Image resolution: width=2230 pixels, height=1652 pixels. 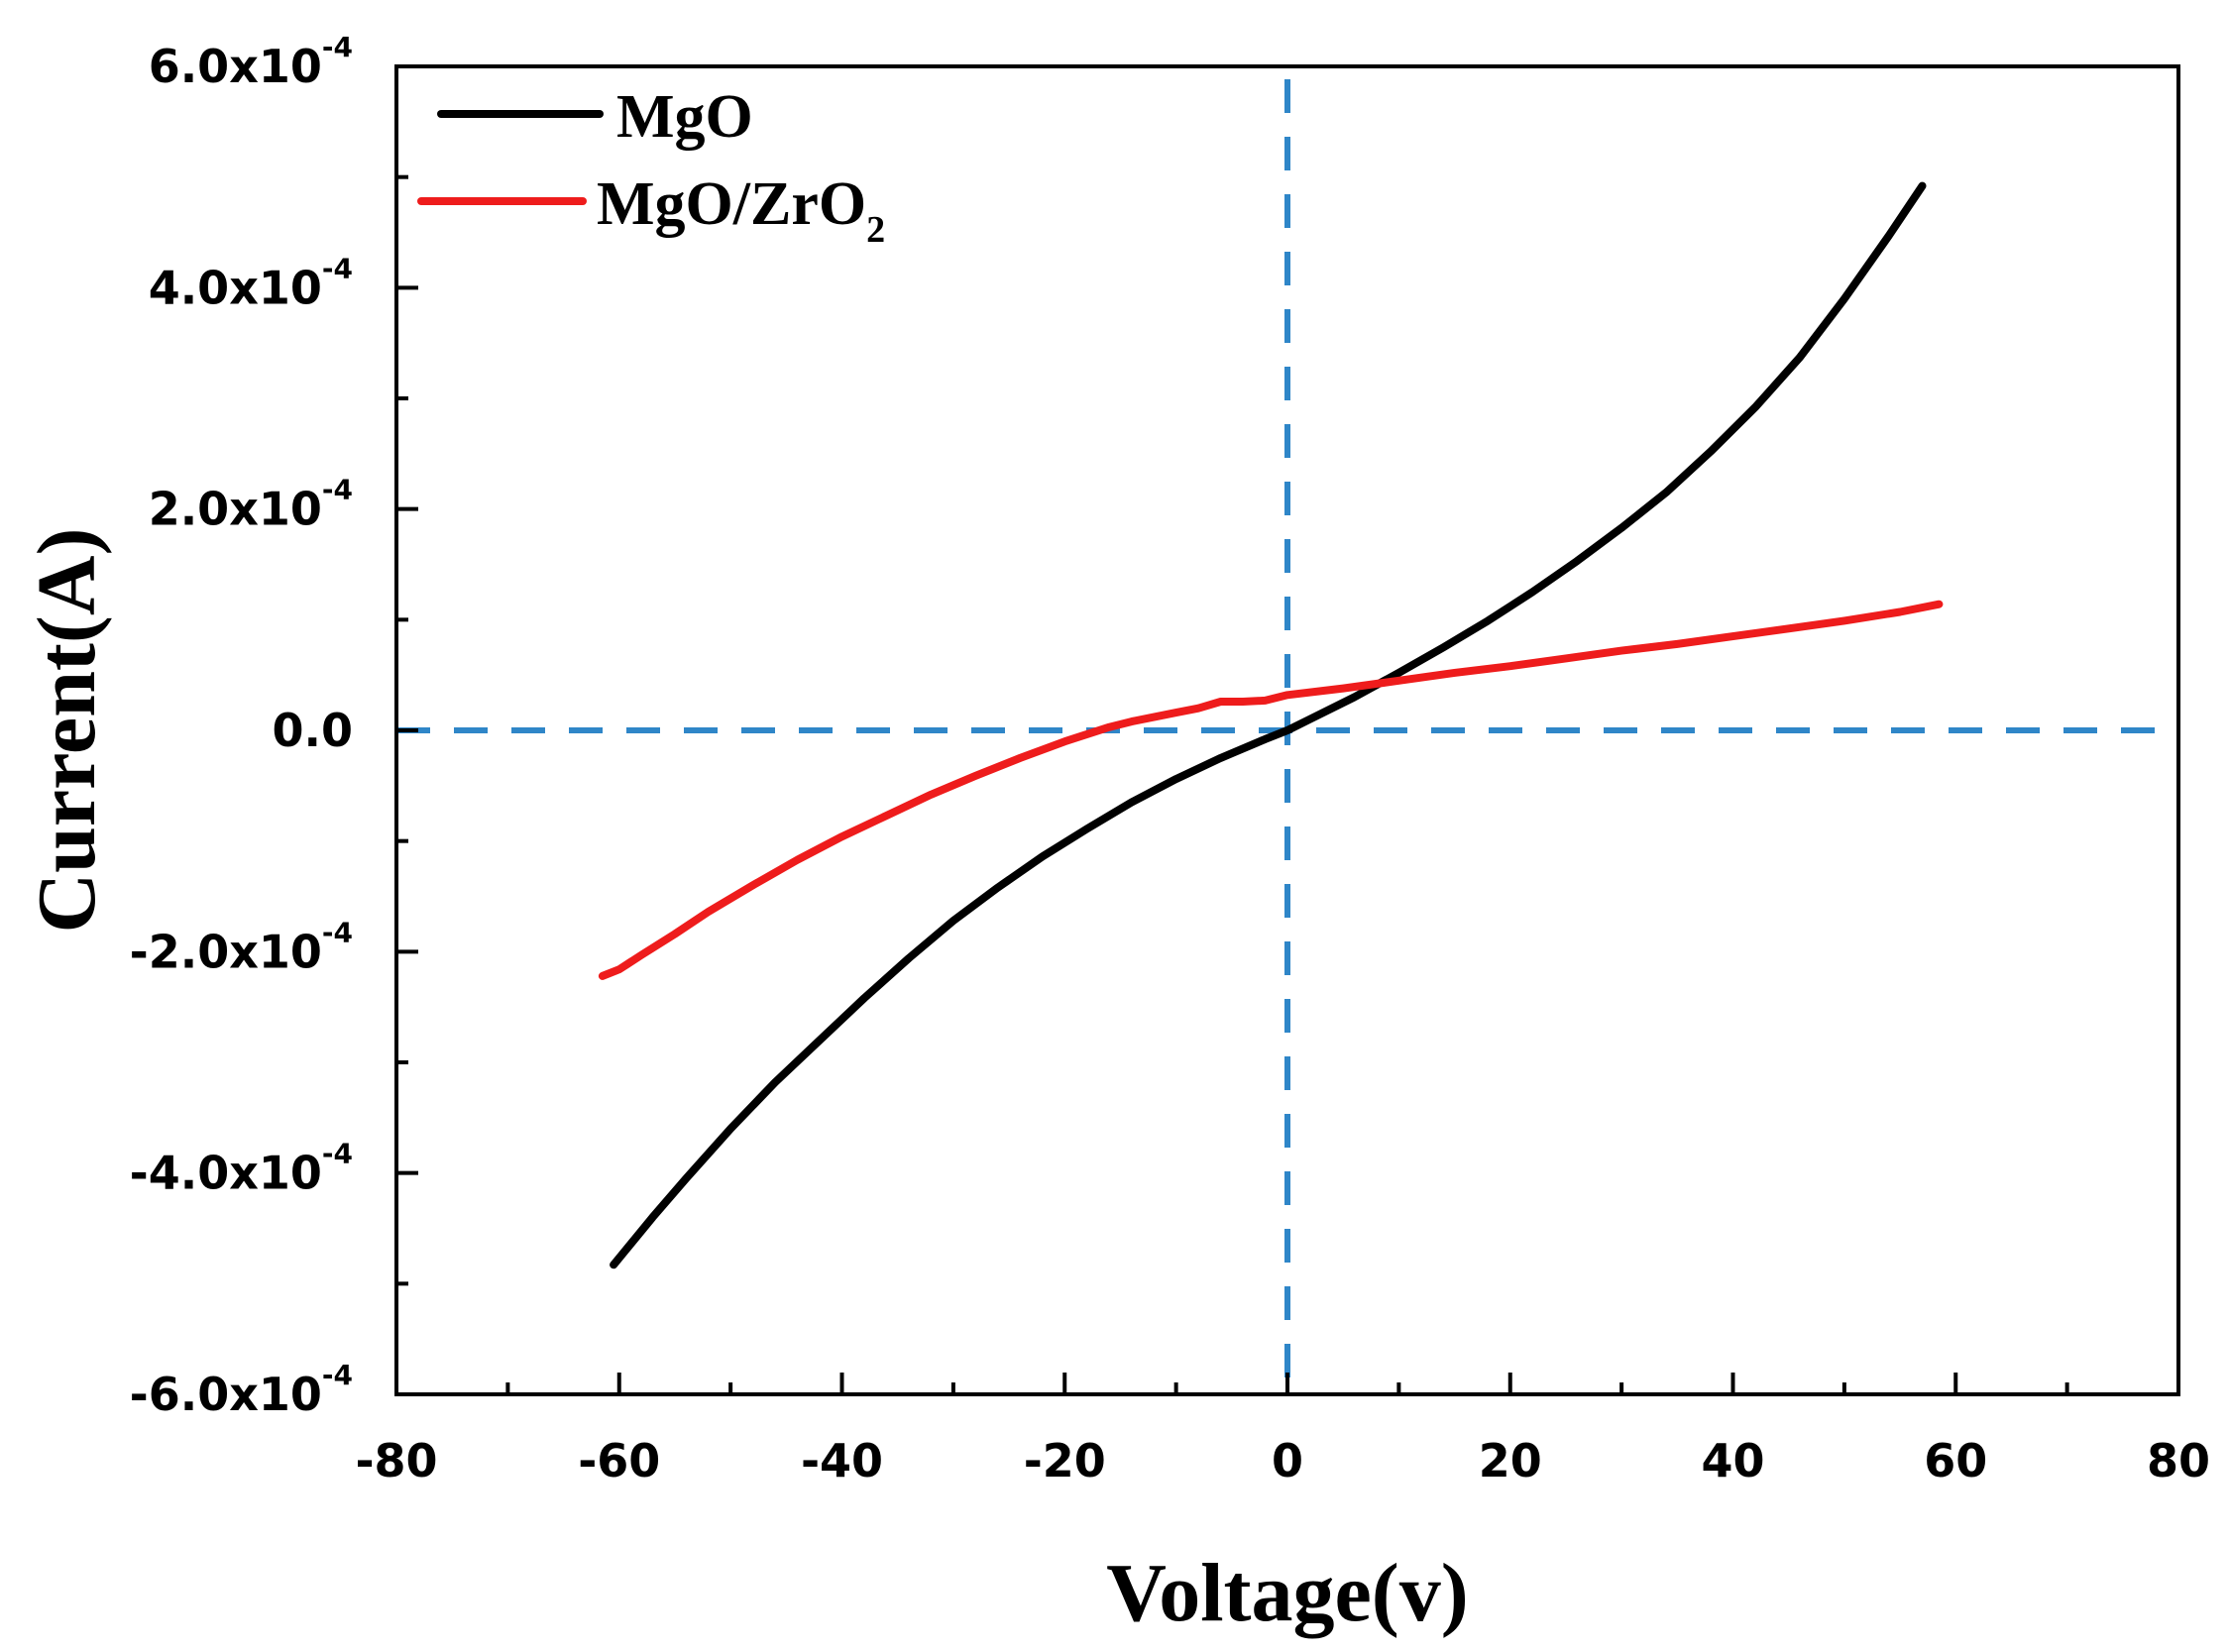 What do you see at coordinates (67, 730) in the screenshot?
I see `y-axis-title: Current(A)` at bounding box center [67, 730].